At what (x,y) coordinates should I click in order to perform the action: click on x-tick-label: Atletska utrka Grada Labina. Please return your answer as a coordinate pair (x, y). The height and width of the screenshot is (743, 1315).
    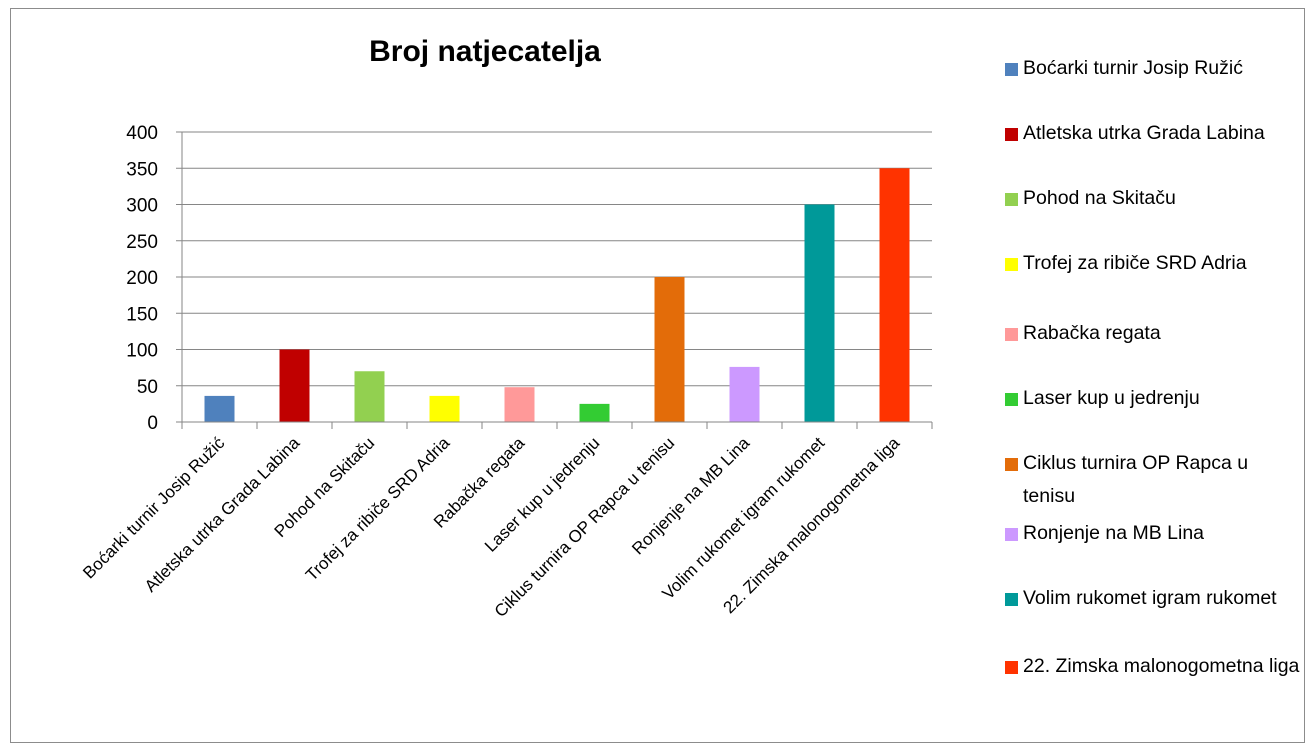
    Looking at the image, I should click on (222, 514).